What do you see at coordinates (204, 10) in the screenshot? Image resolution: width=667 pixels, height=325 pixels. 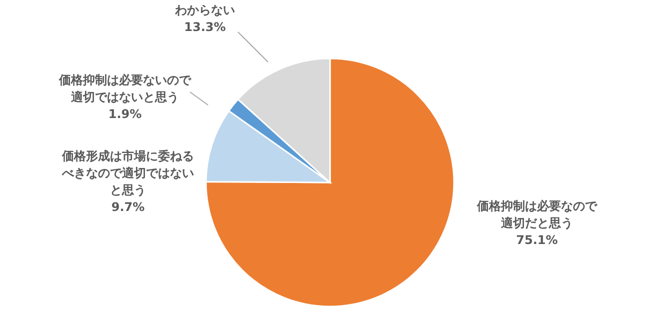 I see `slice-label: わからない` at bounding box center [204, 10].